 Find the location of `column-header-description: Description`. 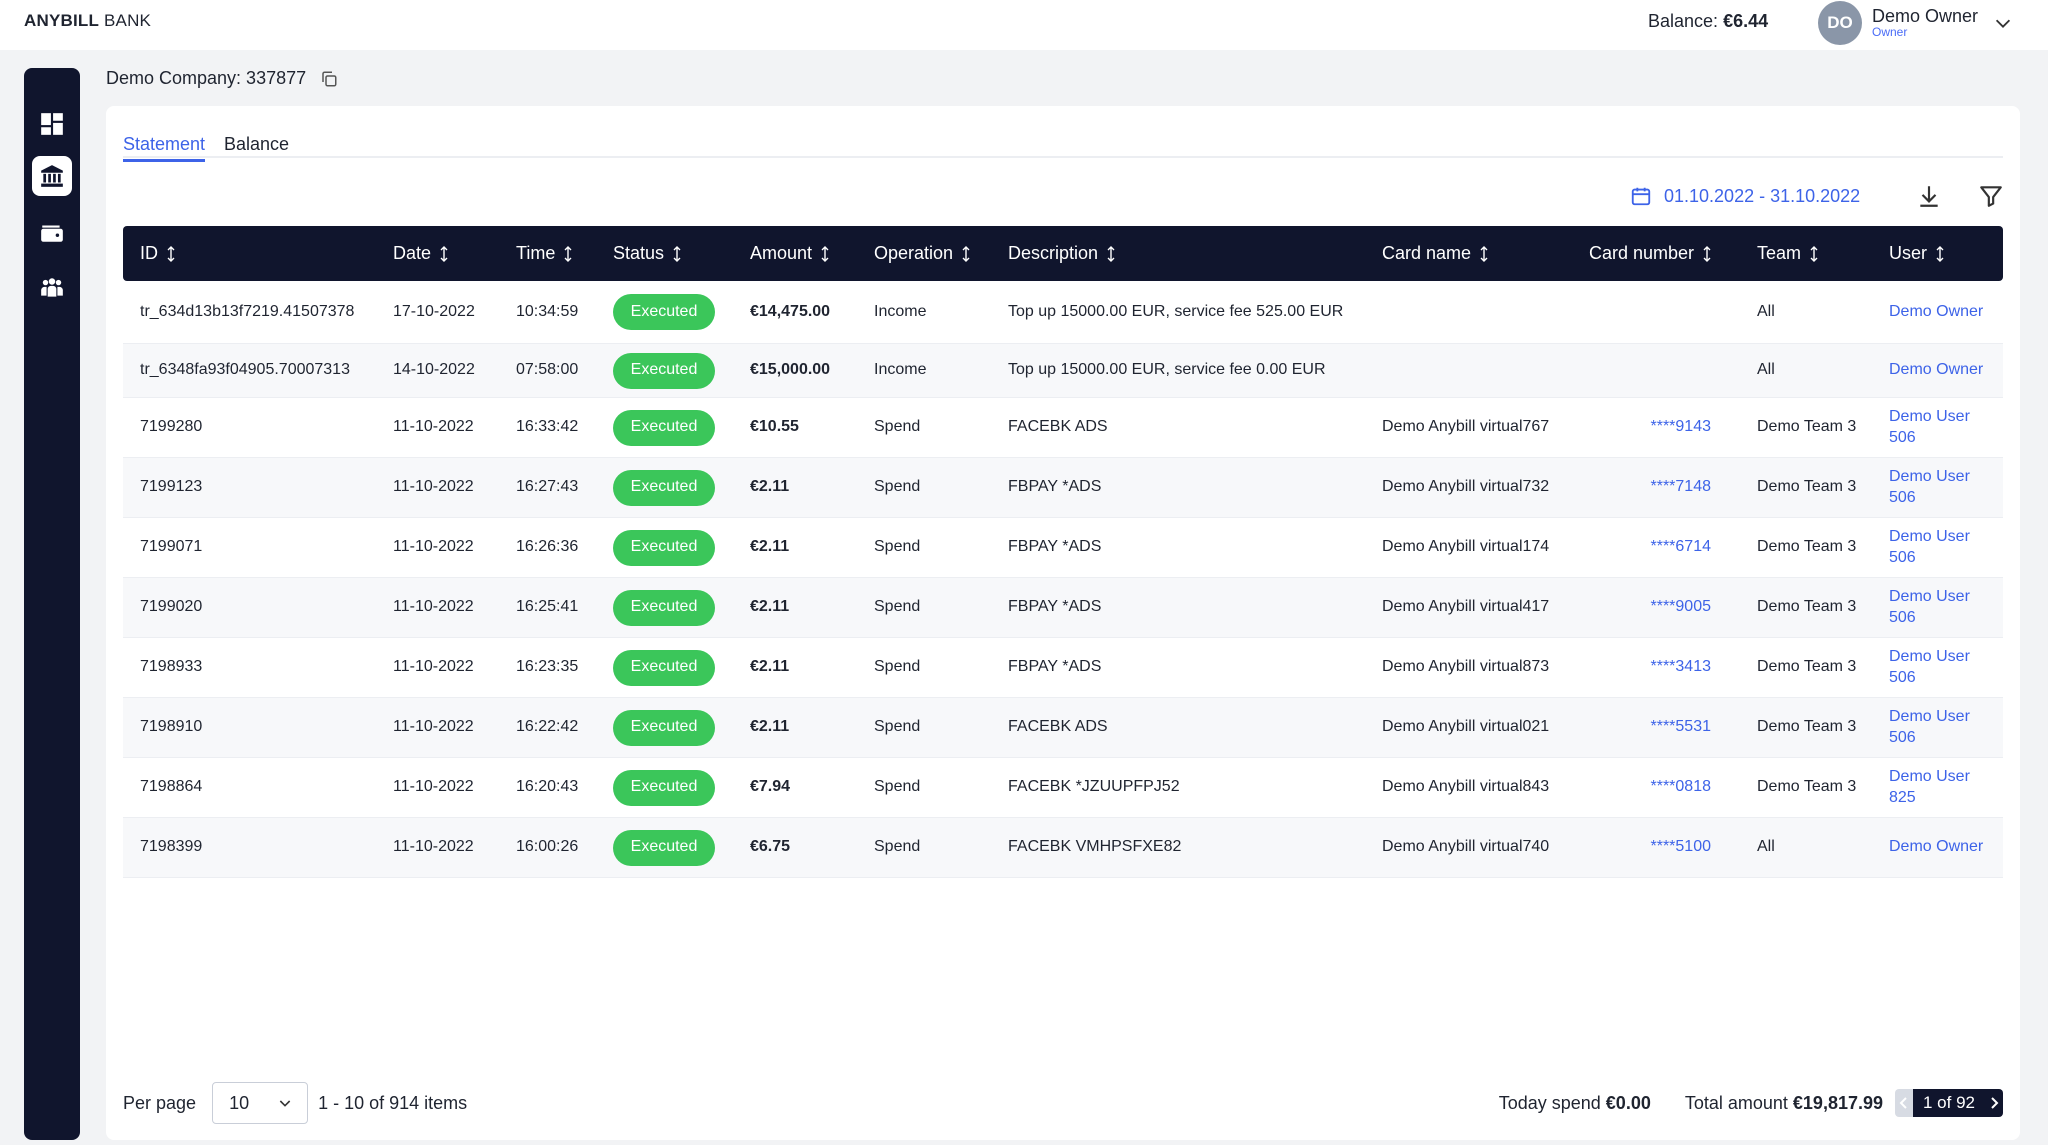

column-header-description: Description is located at coordinates (1062, 253).